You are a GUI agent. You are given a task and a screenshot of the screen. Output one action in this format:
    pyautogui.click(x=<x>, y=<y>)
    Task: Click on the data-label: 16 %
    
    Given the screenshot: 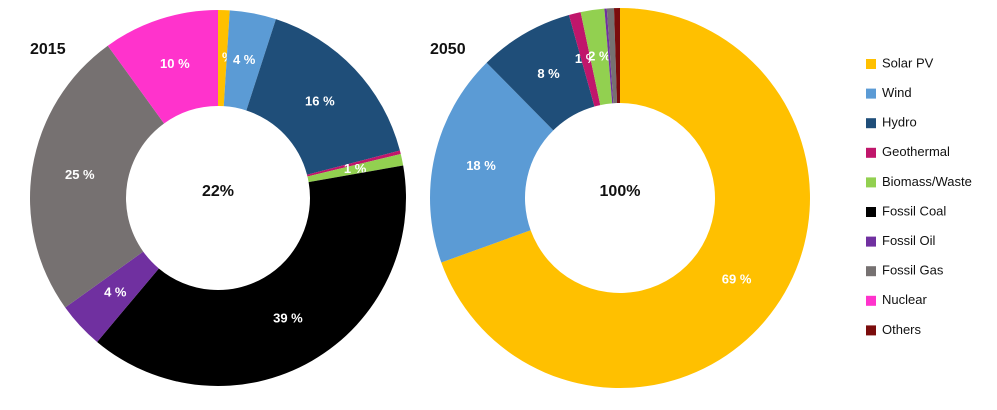 What is the action you would take?
    pyautogui.click(x=320, y=100)
    